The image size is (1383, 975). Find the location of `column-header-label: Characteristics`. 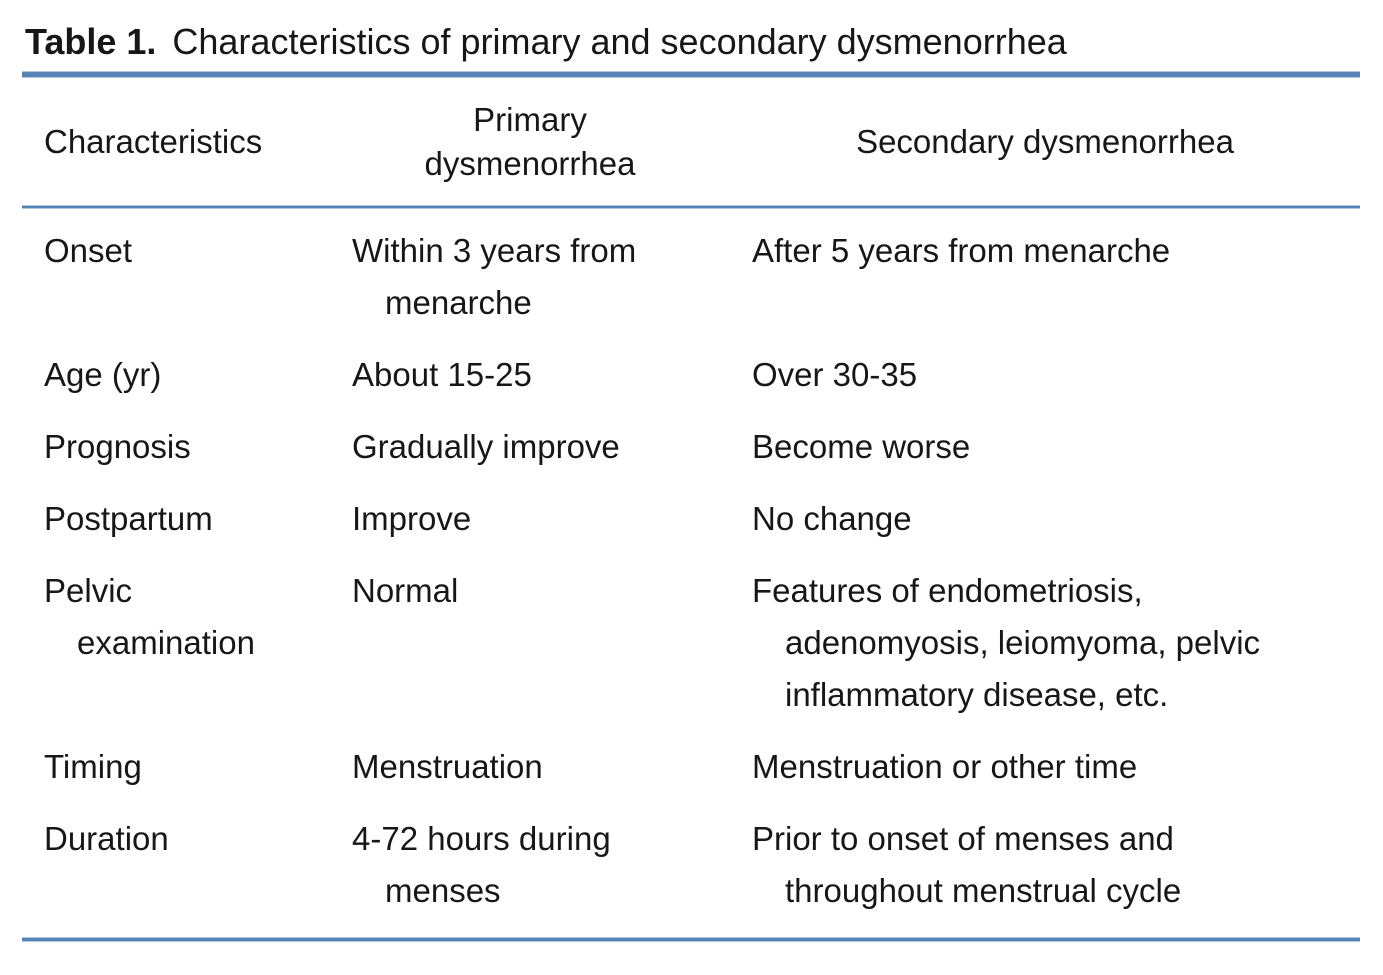

column-header-label: Characteristics is located at coordinates (153, 141).